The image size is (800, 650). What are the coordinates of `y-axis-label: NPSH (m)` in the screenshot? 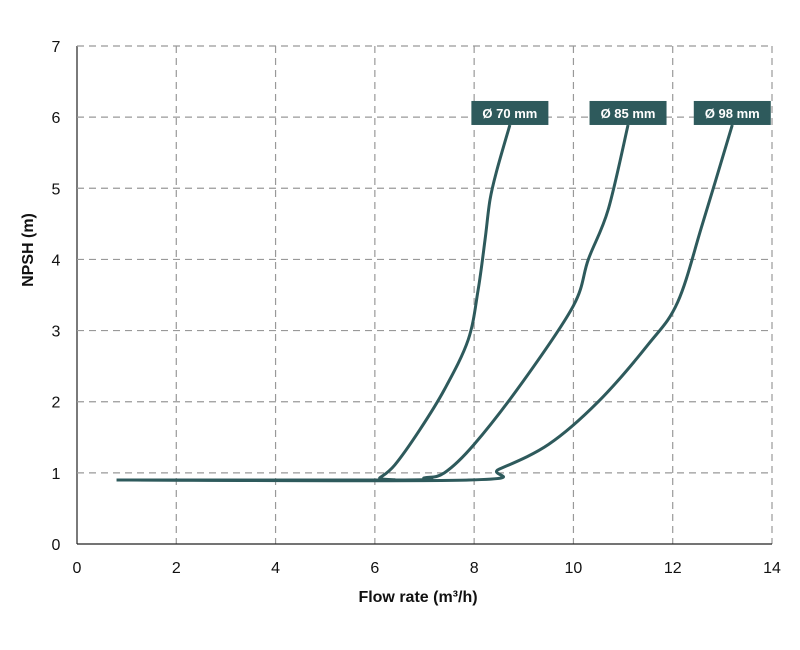 It's located at (28, 250).